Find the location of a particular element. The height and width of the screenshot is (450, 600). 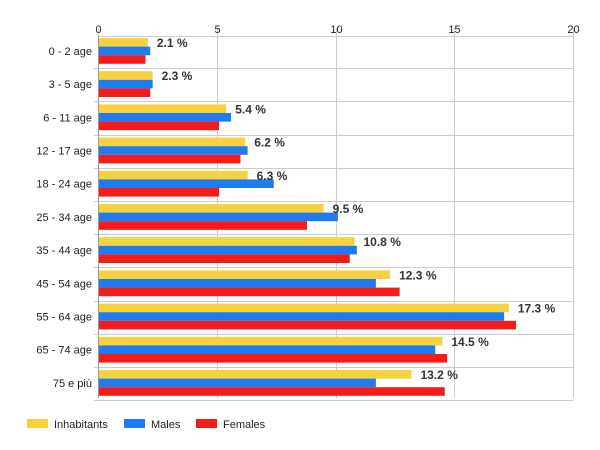

data-label: 12.3 % is located at coordinates (418, 275).